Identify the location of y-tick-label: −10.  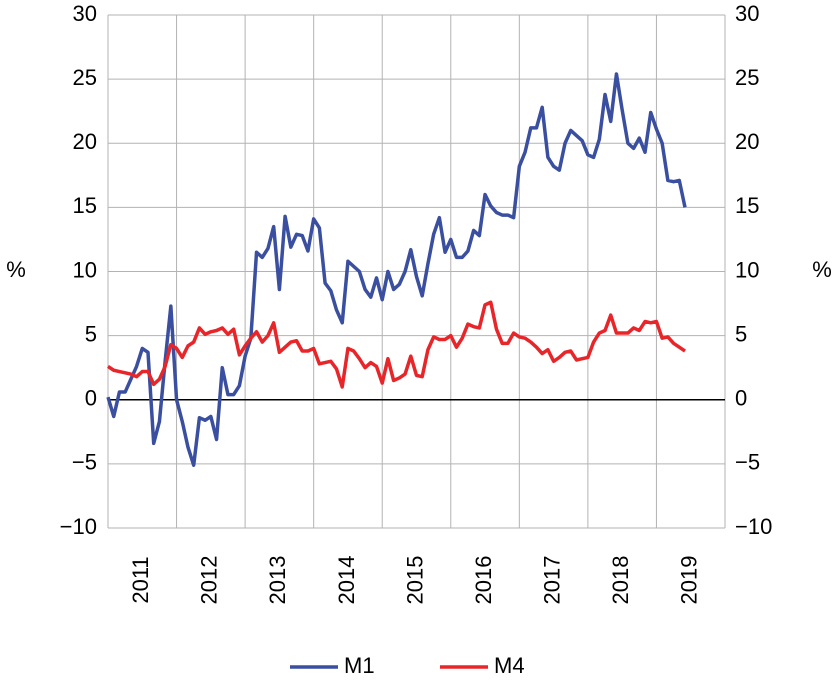
(78, 526).